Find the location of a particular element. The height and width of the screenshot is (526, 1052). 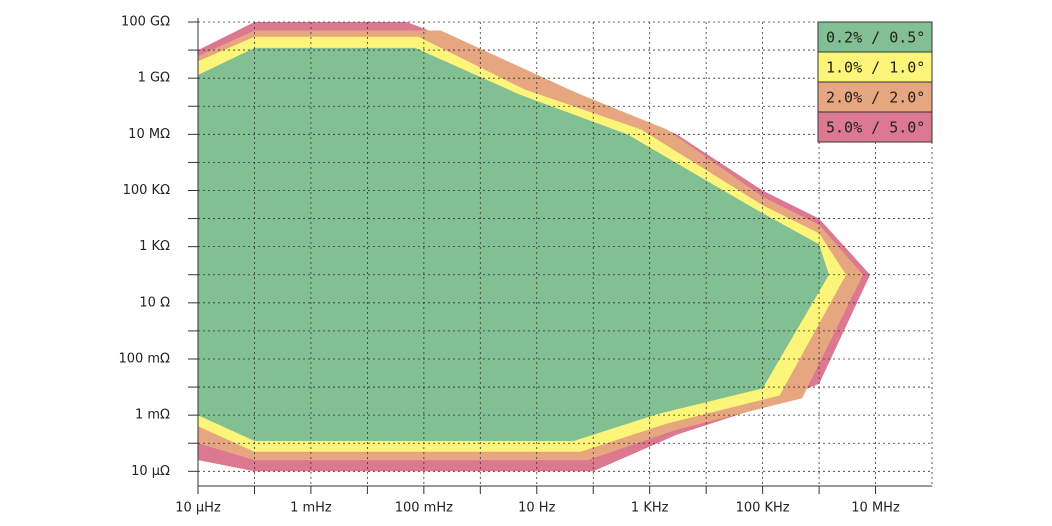

y-tick-label: 100 KΩ is located at coordinates (146, 190).